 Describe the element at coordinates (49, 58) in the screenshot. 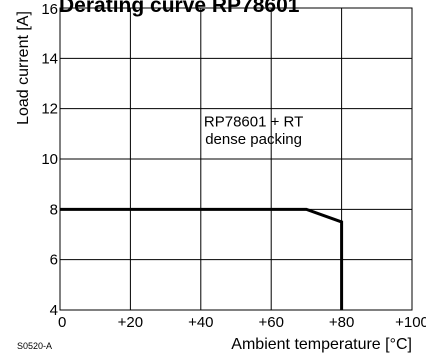

I see `y-tick-label: 14` at that location.